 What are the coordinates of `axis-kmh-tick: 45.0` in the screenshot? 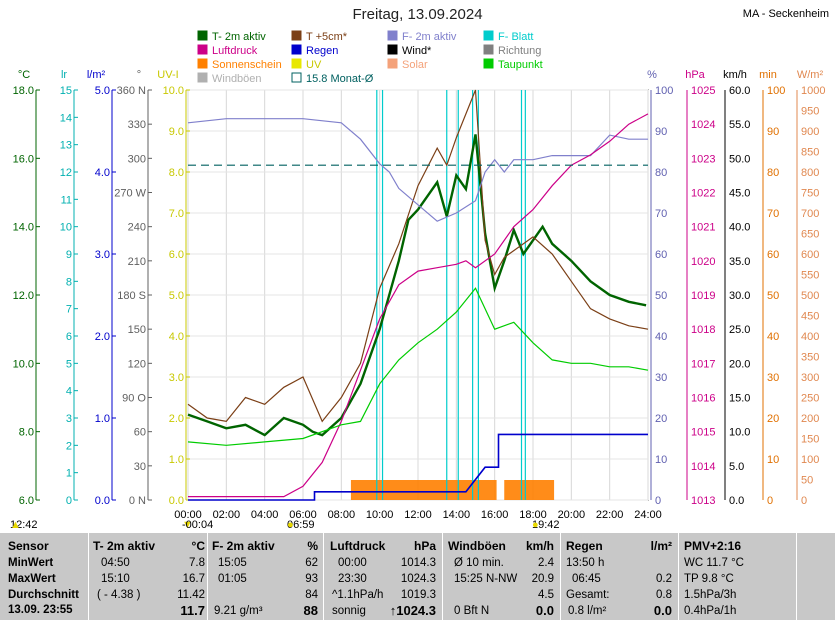 It's located at (739, 194).